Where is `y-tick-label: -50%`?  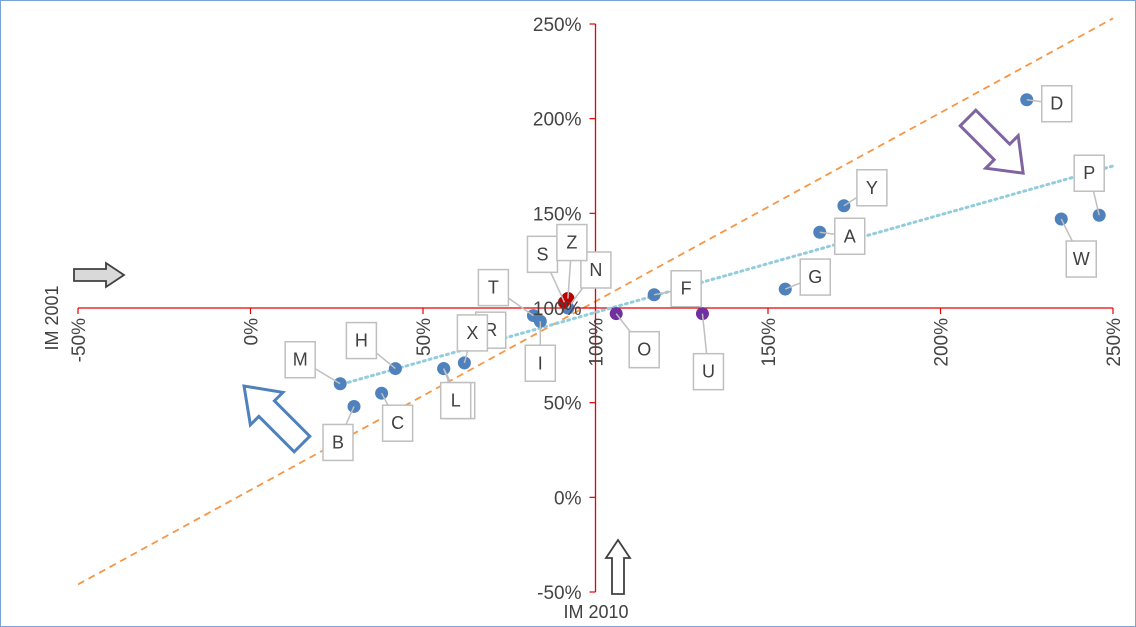 y-tick-label: -50% is located at coordinates (559, 593).